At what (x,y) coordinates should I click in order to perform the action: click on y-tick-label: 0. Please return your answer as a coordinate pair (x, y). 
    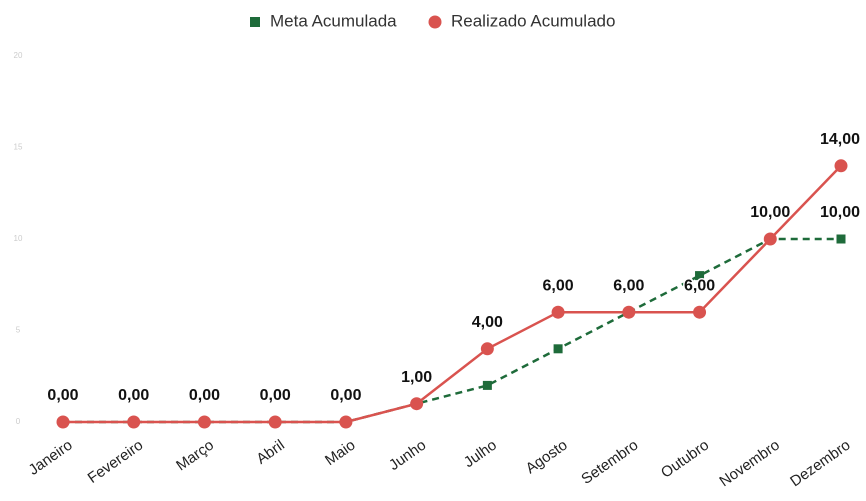
    Looking at the image, I should click on (18, 421).